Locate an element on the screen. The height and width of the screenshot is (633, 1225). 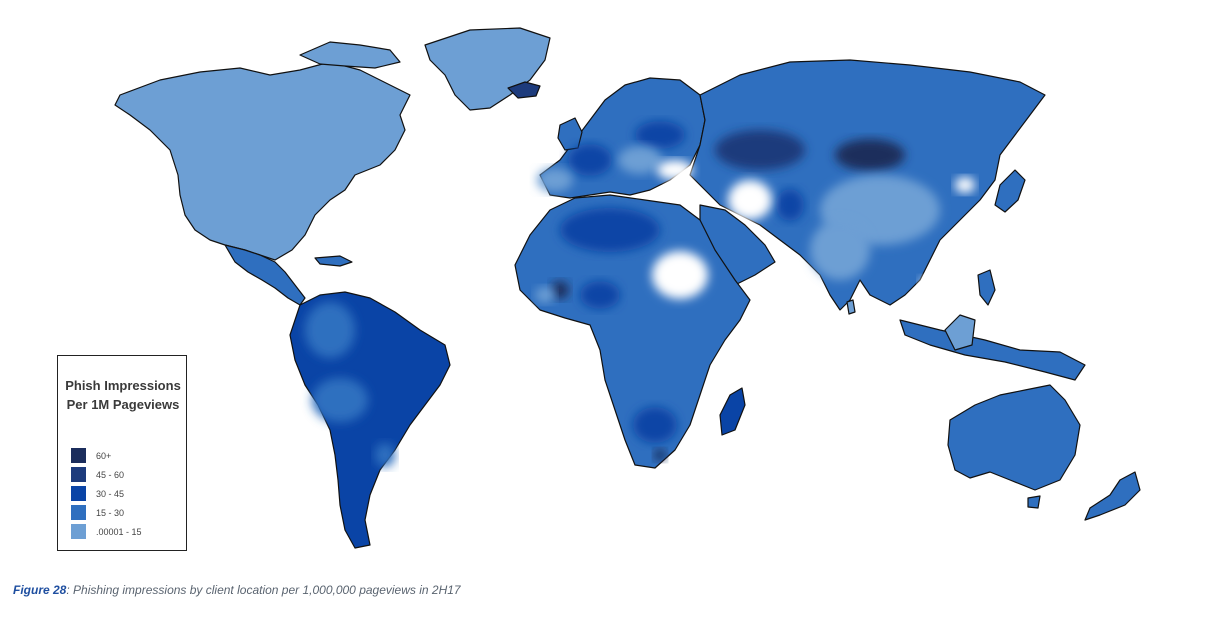
legend-item: 15 - 30 is located at coordinates (106, 512).